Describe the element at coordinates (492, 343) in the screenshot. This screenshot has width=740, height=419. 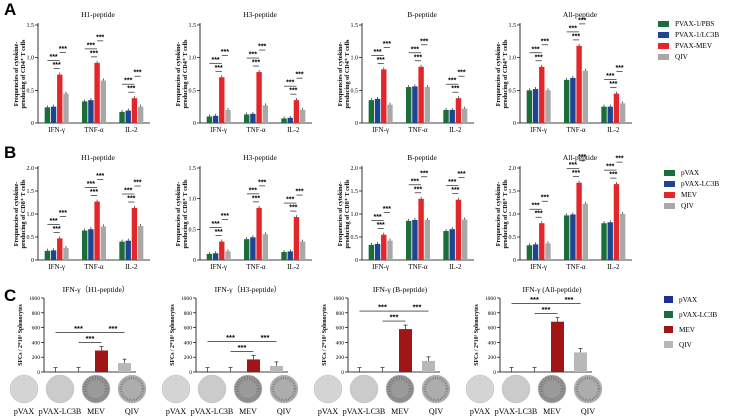
I see `y-tick-label: 400` at that location.